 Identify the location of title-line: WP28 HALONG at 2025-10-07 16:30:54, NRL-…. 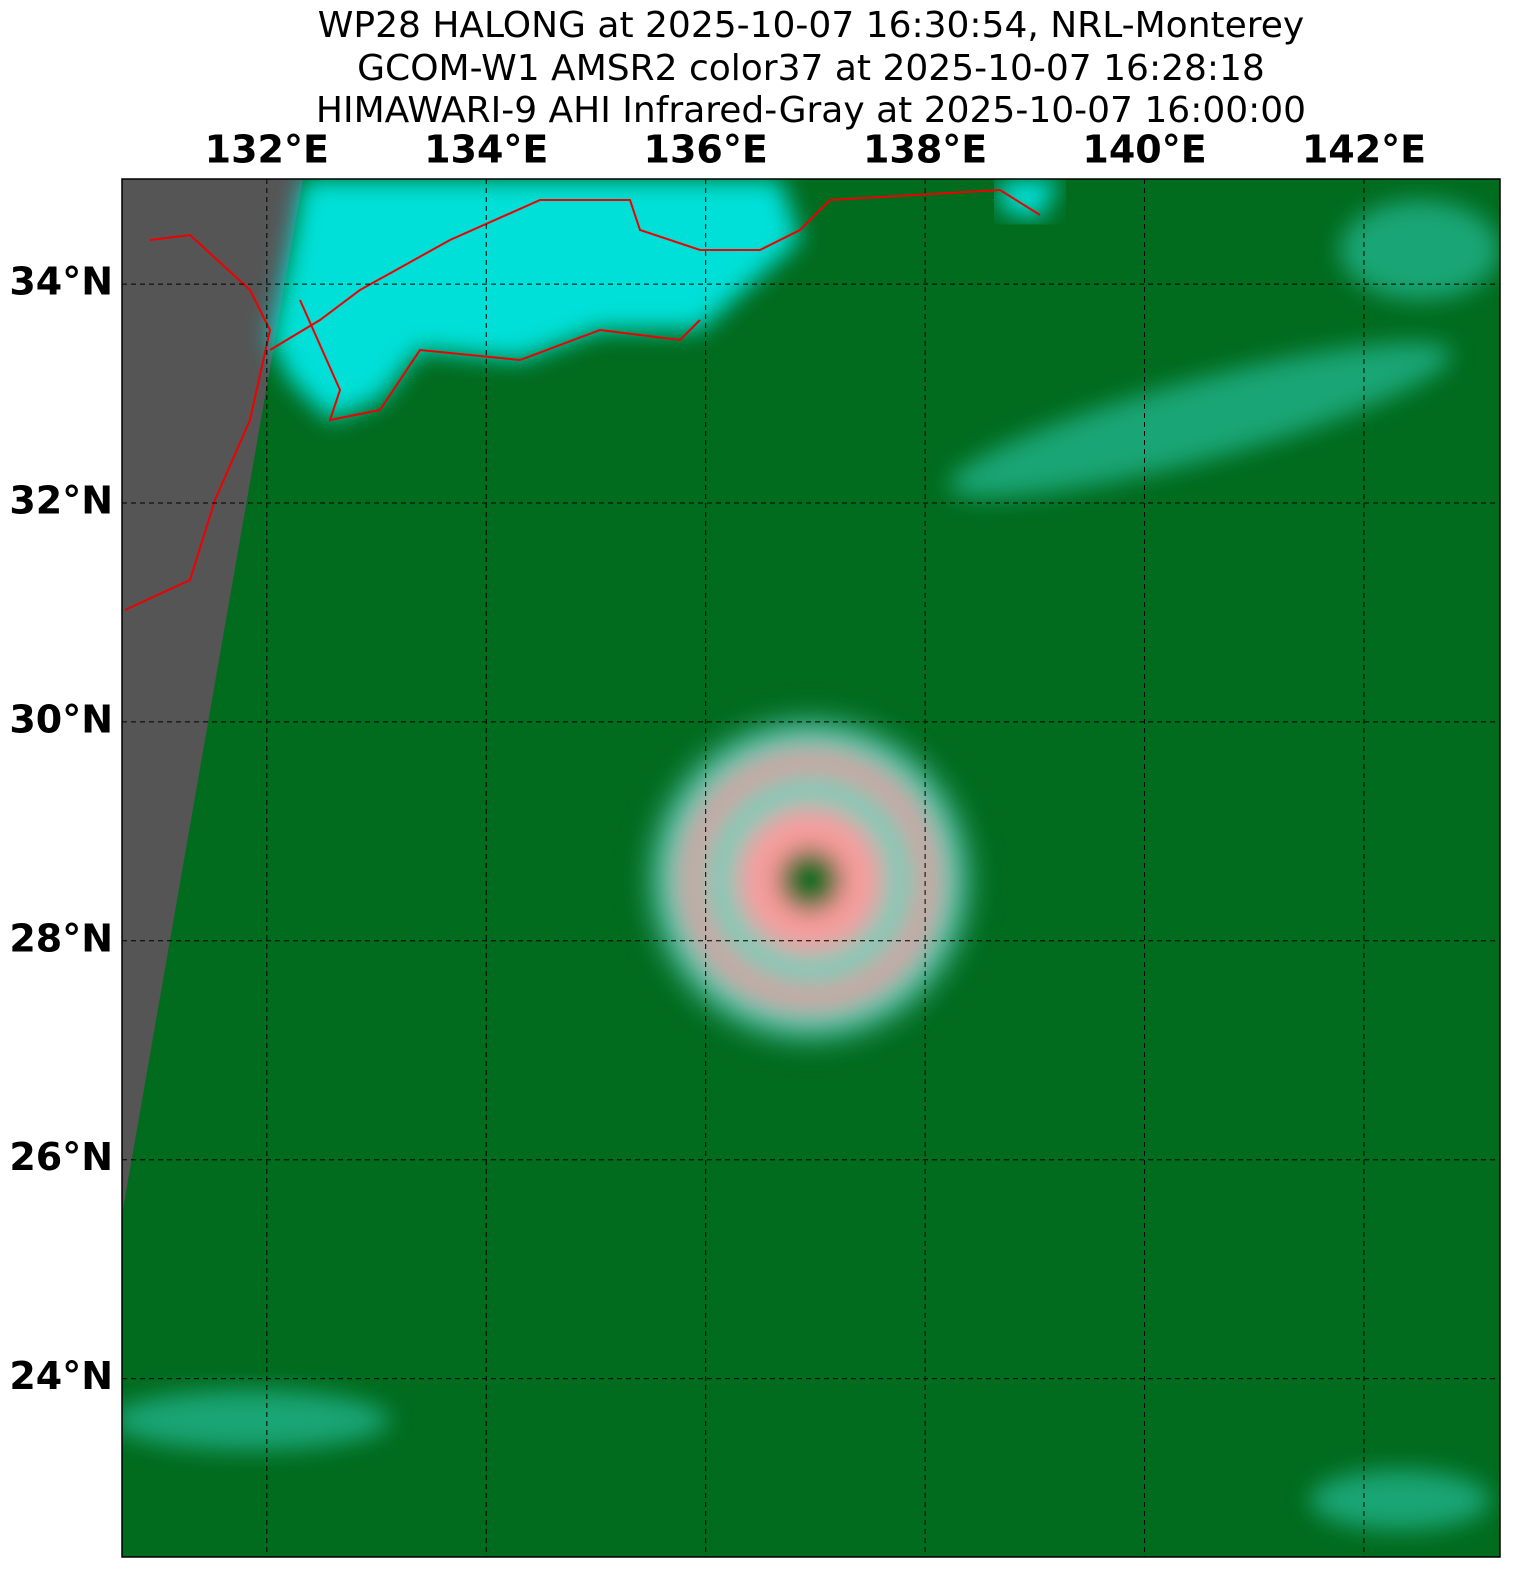
(811, 25).